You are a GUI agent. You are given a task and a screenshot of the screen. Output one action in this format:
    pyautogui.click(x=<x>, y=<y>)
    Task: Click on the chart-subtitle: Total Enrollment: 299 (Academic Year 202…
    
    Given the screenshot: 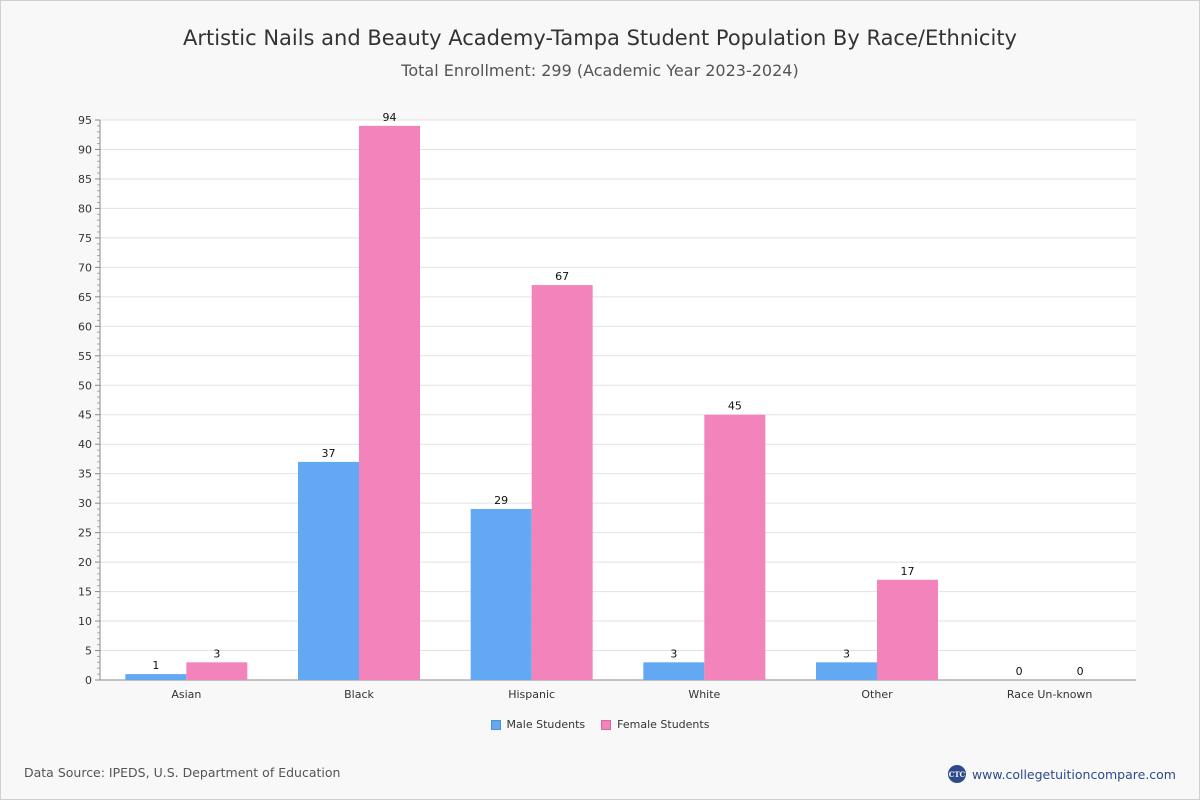 What is the action you would take?
    pyautogui.click(x=600, y=70)
    